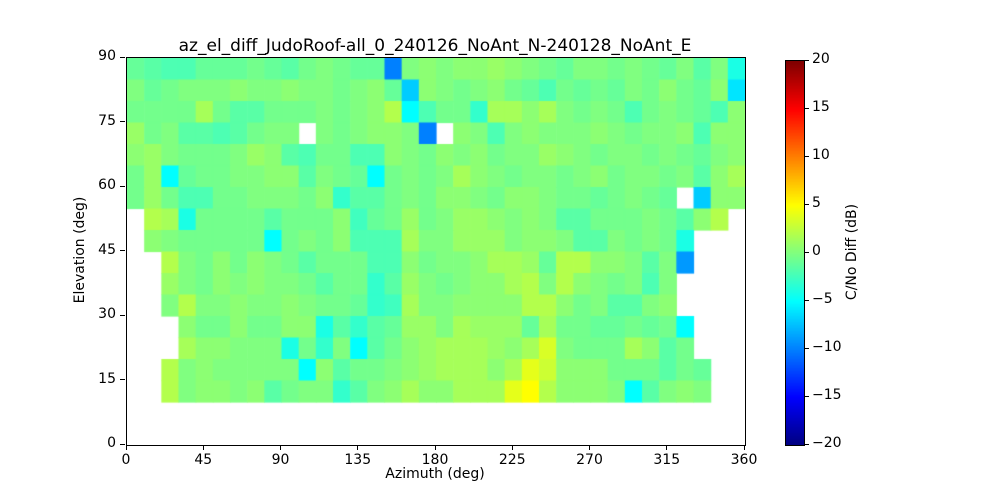 The height and width of the screenshot is (500, 1000). I want to click on y-tick-label: 0, so click(111, 443).